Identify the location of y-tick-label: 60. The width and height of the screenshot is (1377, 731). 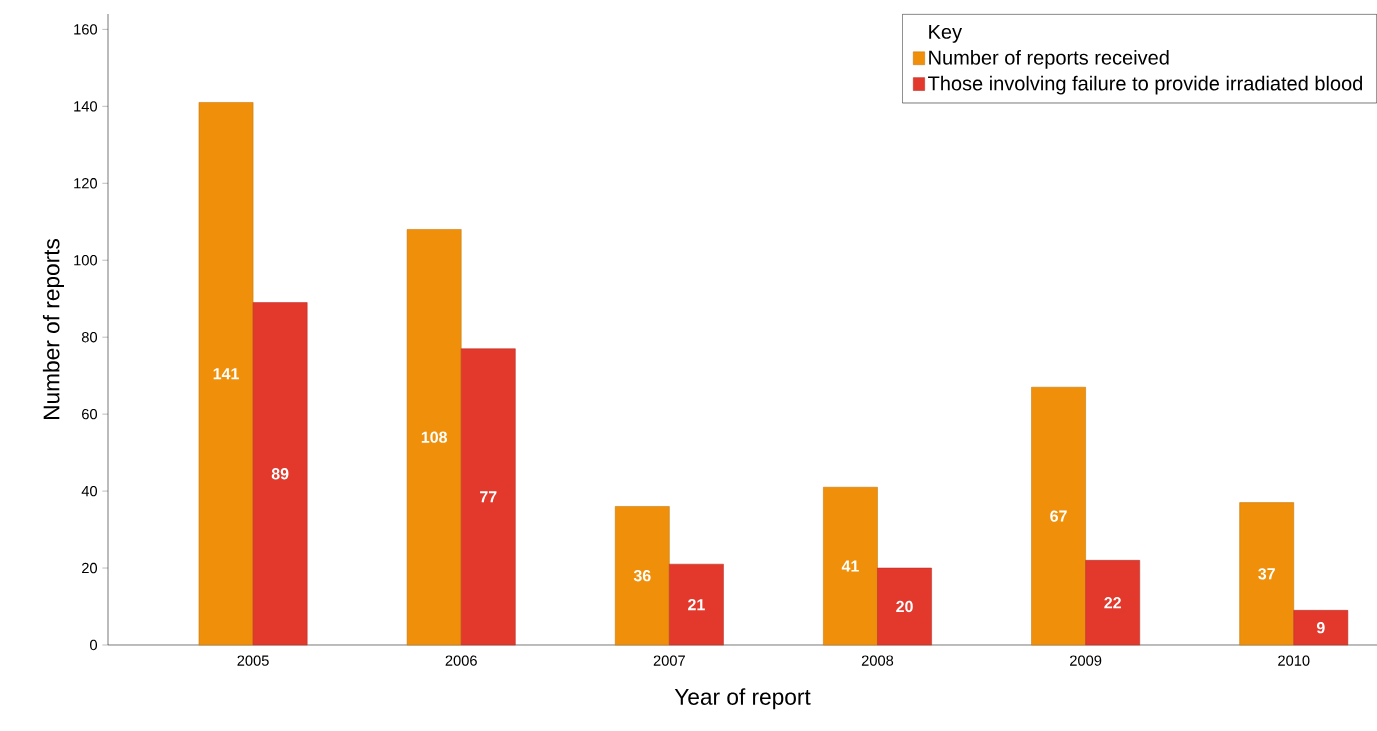
(90, 414).